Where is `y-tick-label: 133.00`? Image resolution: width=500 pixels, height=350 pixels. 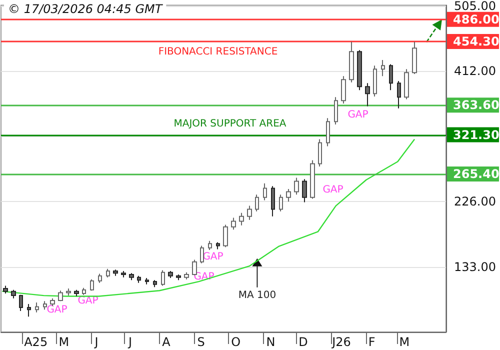 y-tick-label: 133.00 is located at coordinates (475, 267).